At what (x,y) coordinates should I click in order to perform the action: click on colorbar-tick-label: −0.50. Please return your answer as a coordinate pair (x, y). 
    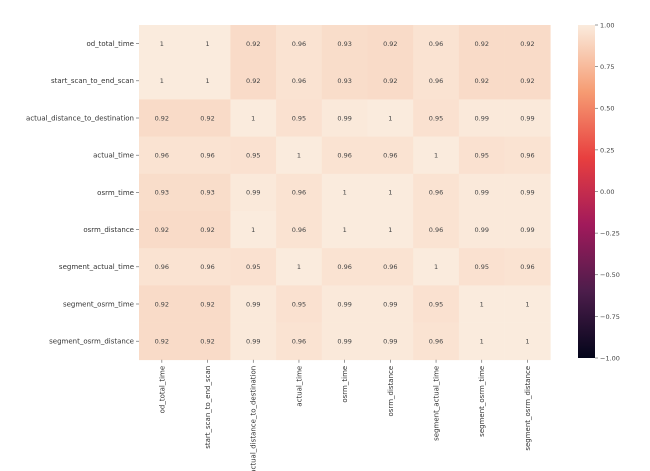
    Looking at the image, I should click on (610, 275).